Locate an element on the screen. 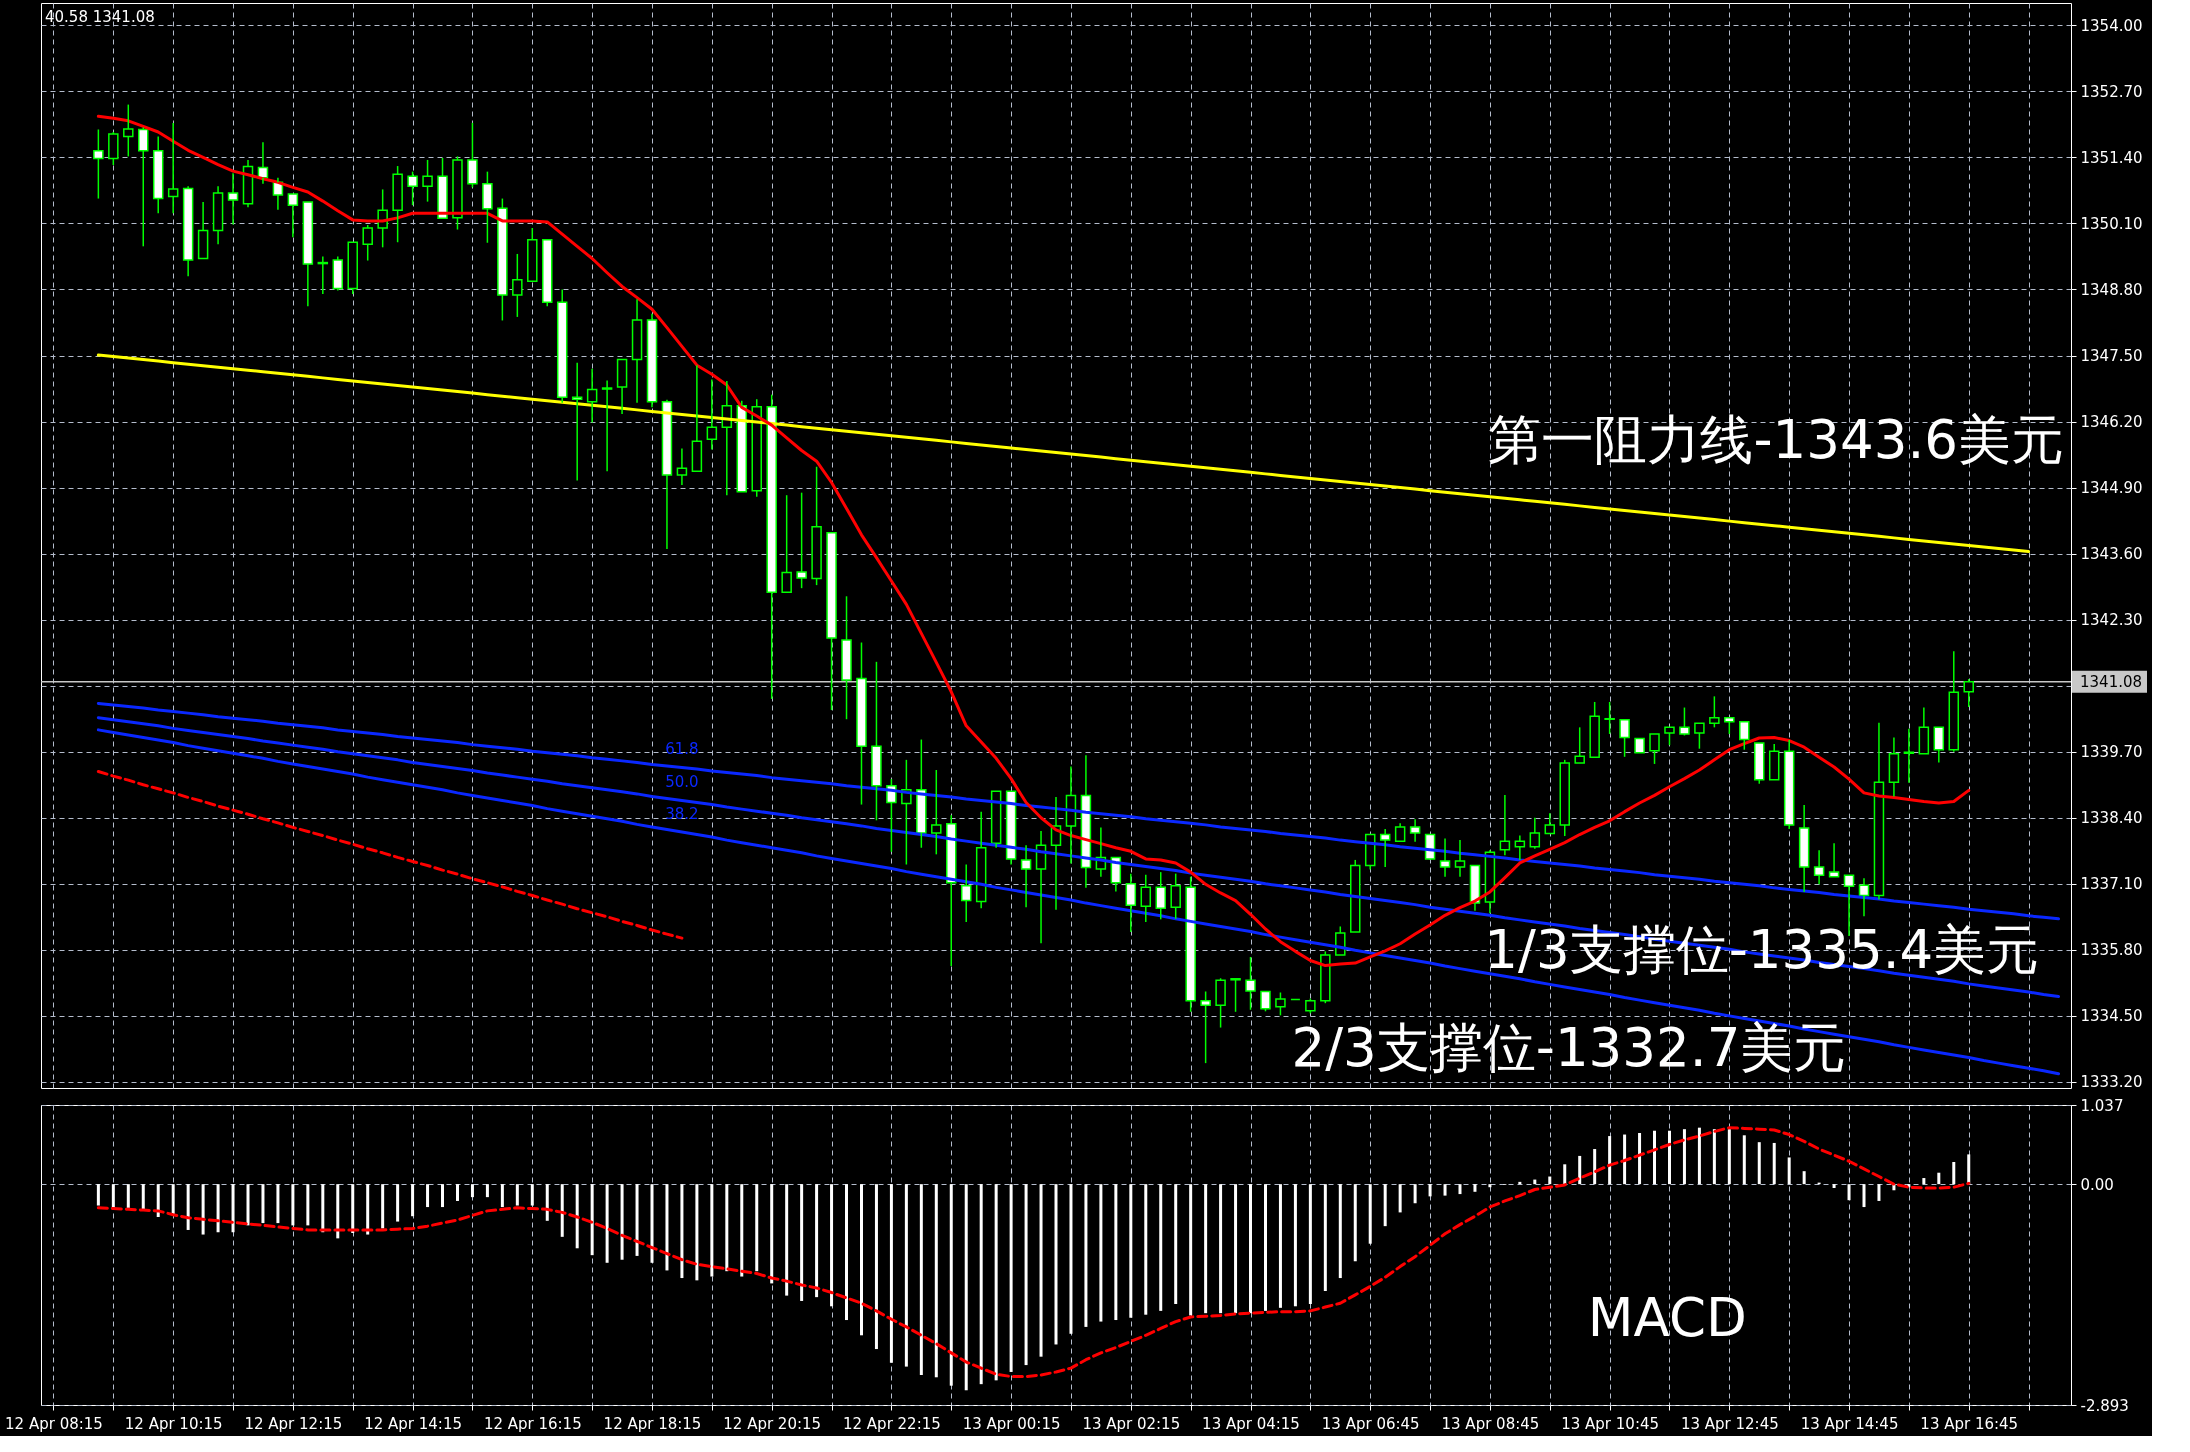  x-tick-label: 12 Apr 18:15 is located at coordinates (652, 1423).